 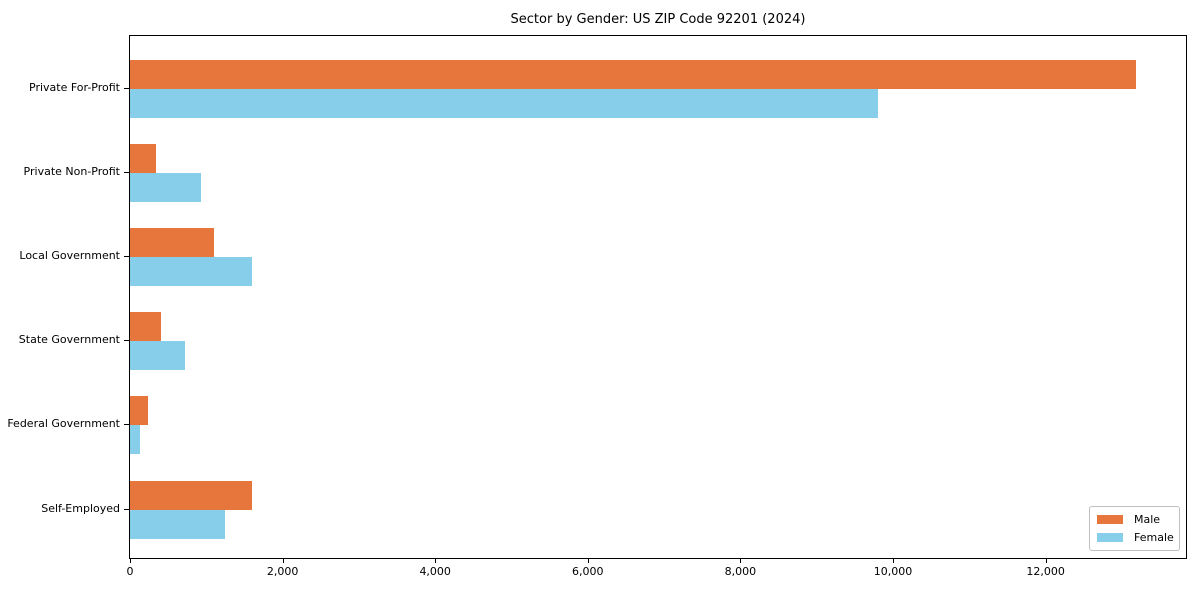 What do you see at coordinates (1154, 537) in the screenshot?
I see `legend-label: Female` at bounding box center [1154, 537].